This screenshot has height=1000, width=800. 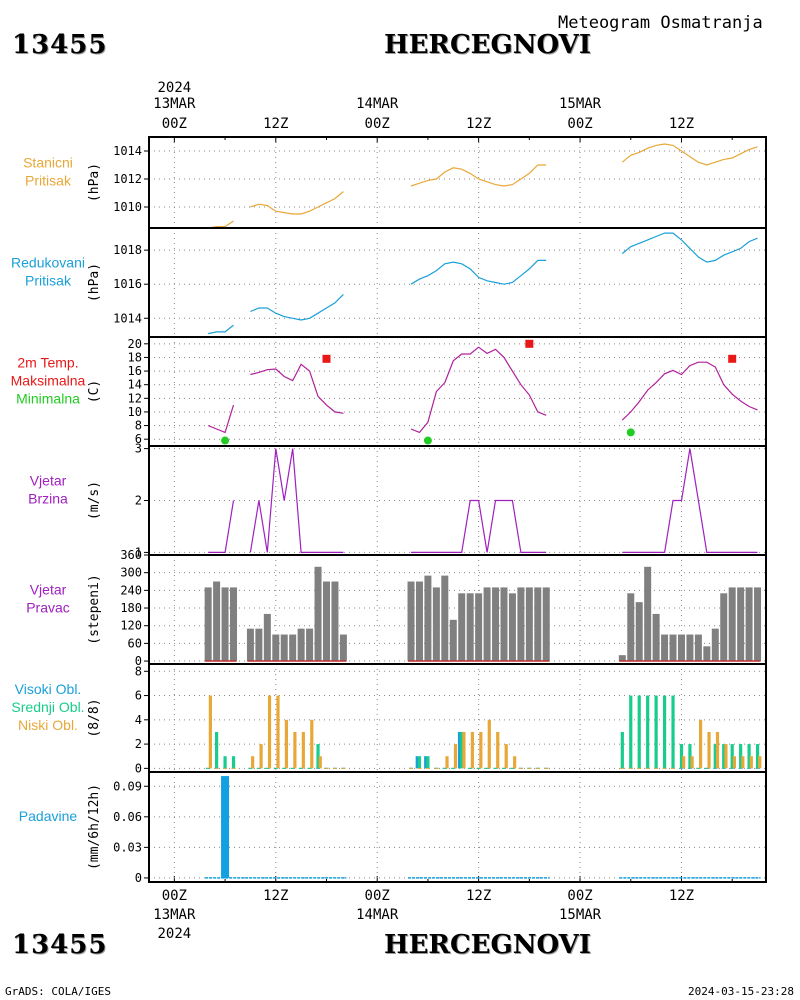 I want to click on y-tick-label: 16, so click(x=135, y=371).